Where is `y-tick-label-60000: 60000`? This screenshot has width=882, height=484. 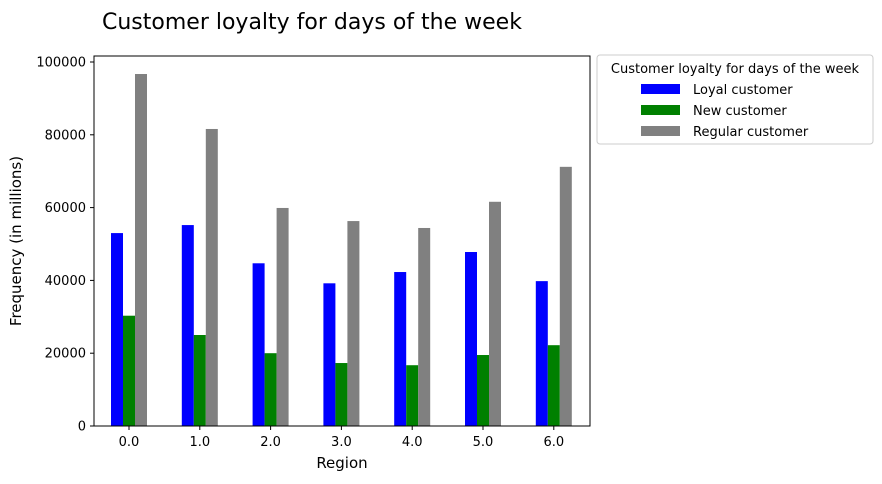 y-tick-label-60000: 60000 is located at coordinates (65, 208).